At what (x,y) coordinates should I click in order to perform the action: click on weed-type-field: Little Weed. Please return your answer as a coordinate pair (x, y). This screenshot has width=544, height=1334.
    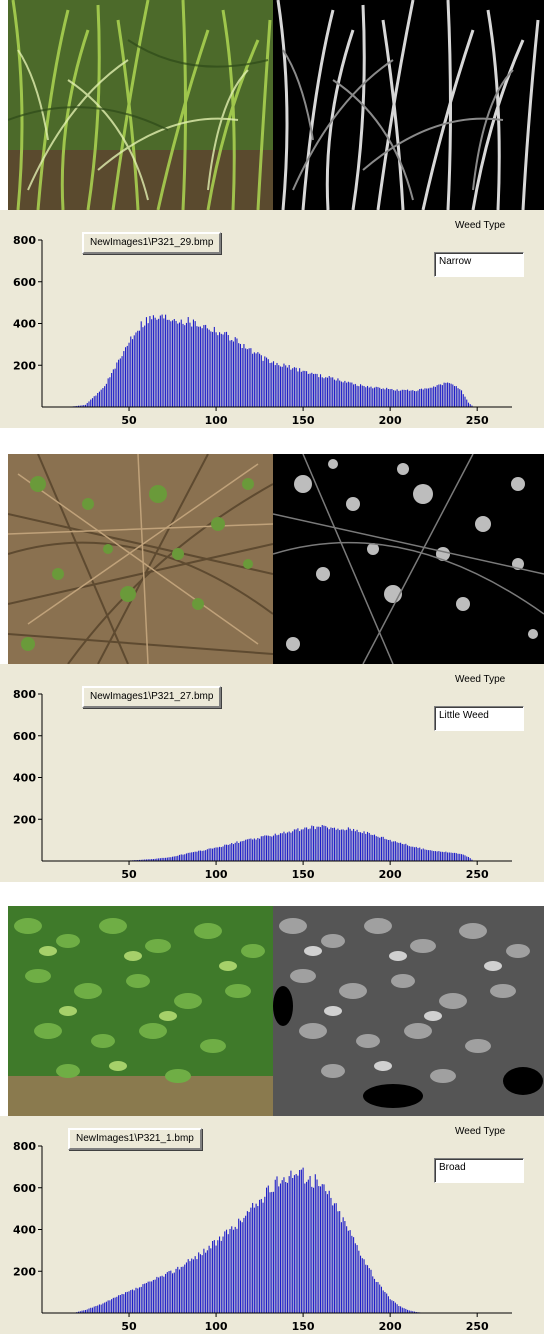
    Looking at the image, I should click on (479, 718).